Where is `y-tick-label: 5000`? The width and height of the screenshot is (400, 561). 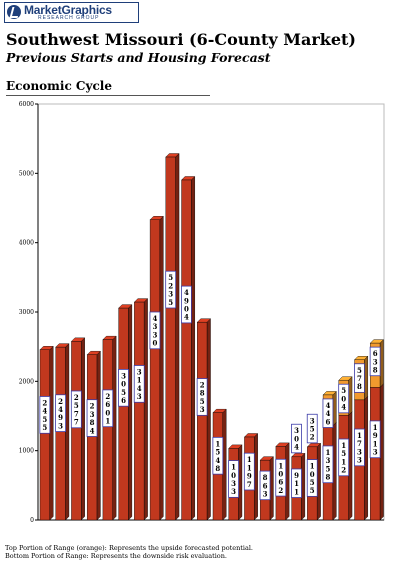
y-tick-label: 5000 is located at coordinates (26, 173).